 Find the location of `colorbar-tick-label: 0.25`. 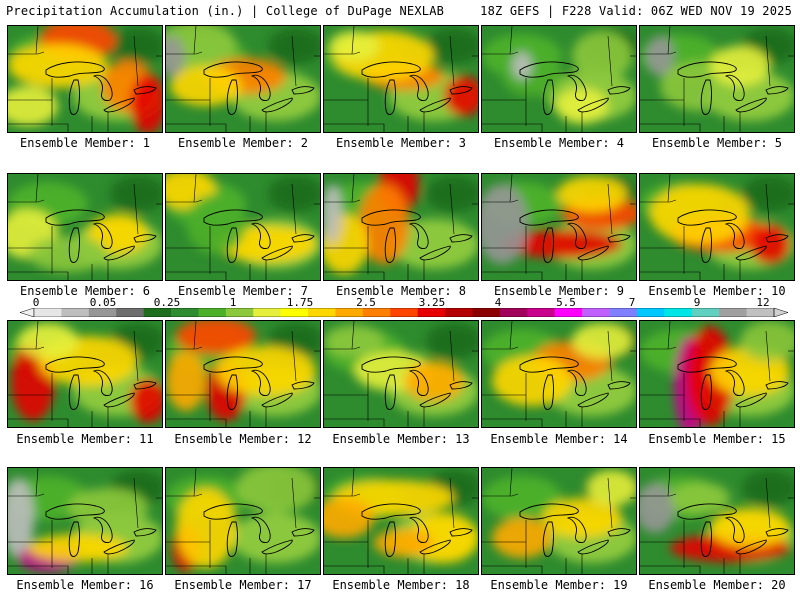

colorbar-tick-label: 0.25 is located at coordinates (167, 302).